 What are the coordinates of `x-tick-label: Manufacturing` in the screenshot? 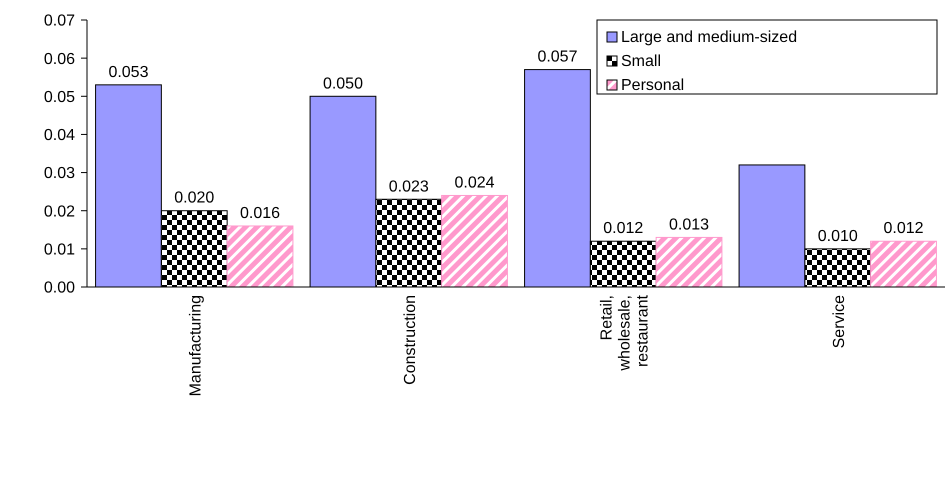 It's located at (195, 345).